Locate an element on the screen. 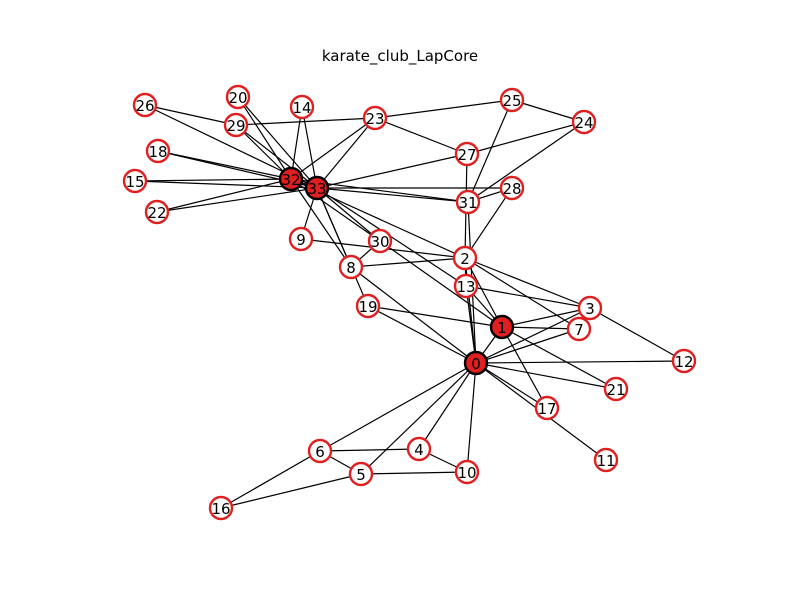 The height and width of the screenshot is (600, 800). node-0: 0 is located at coordinates (476, 363).